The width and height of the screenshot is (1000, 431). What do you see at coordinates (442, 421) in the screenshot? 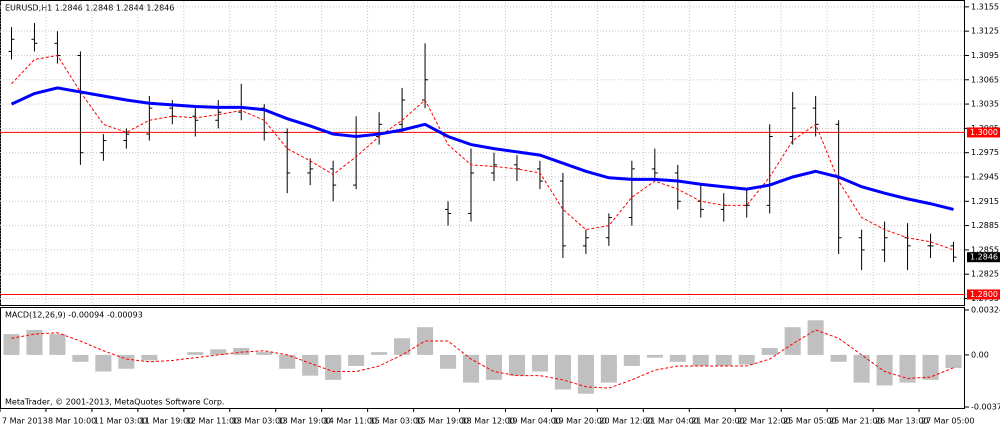
I see `x-tick-label: 15 Mar 19:00` at bounding box center [442, 421].